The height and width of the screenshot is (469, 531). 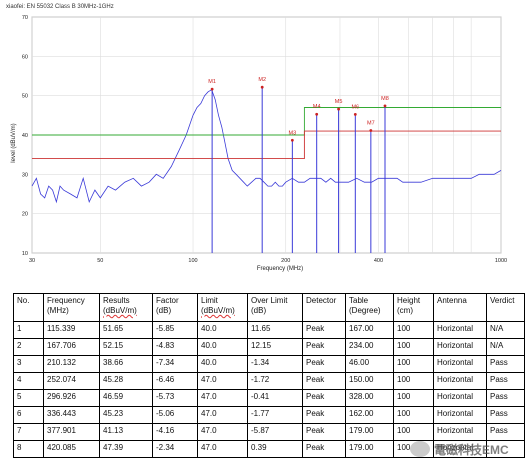 What do you see at coordinates (28, 415) in the screenshot?
I see `table-cell: 6` at bounding box center [28, 415].